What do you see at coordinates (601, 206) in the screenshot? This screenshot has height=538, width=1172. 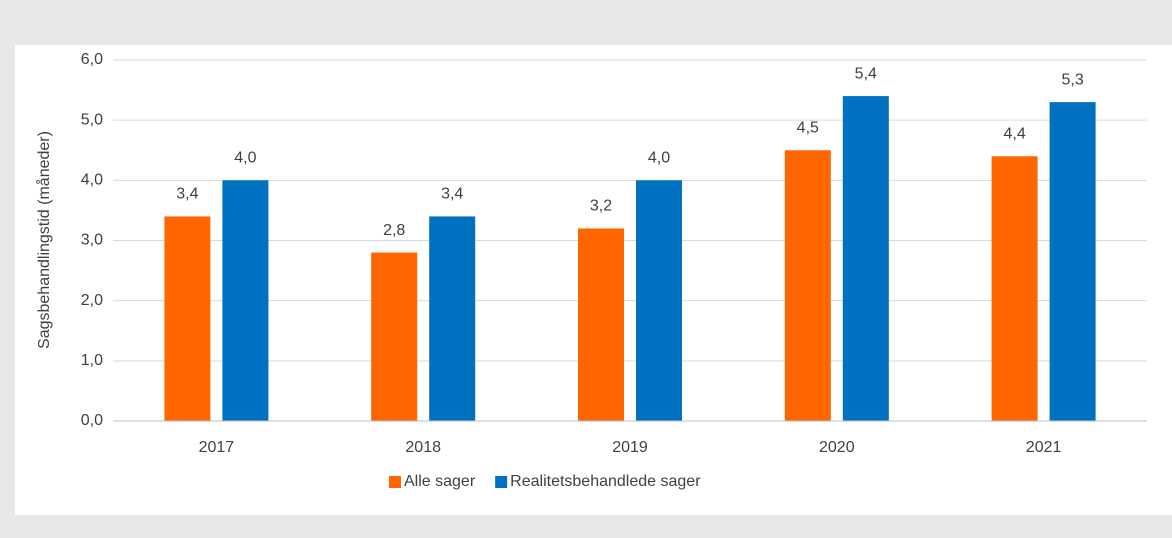 I see `data-label: 3,2` at bounding box center [601, 206].